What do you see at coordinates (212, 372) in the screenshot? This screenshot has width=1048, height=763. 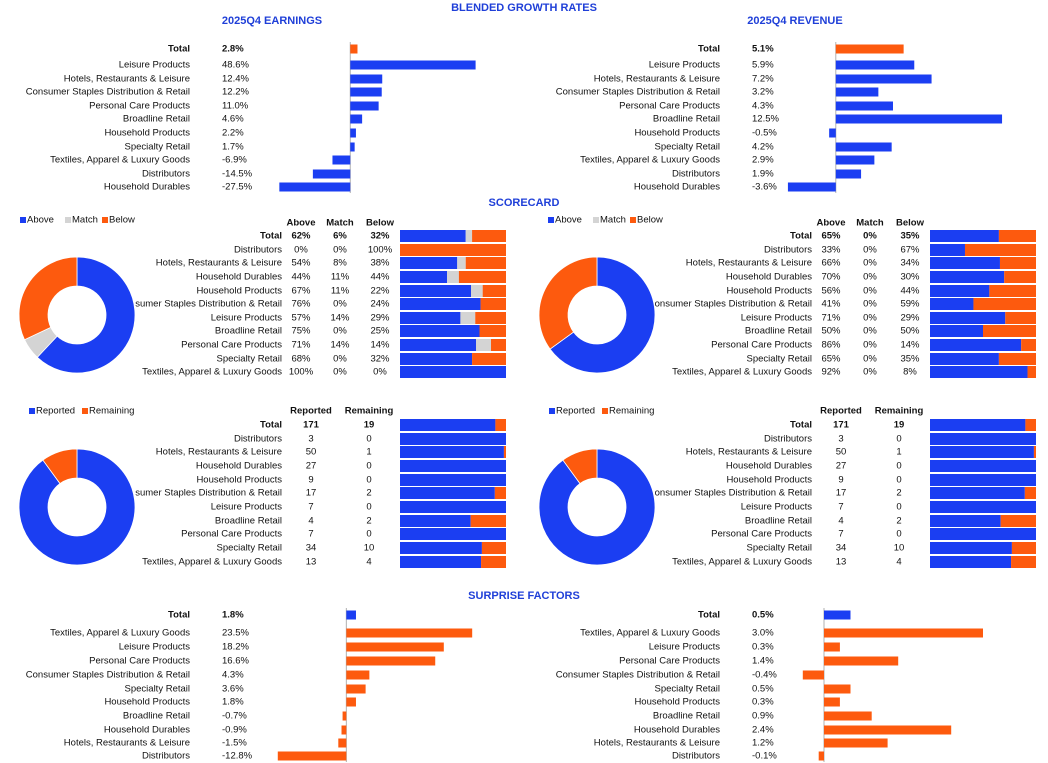 I see `category-label: Textiles, Apparel & Luxury Goods` at bounding box center [212, 372].